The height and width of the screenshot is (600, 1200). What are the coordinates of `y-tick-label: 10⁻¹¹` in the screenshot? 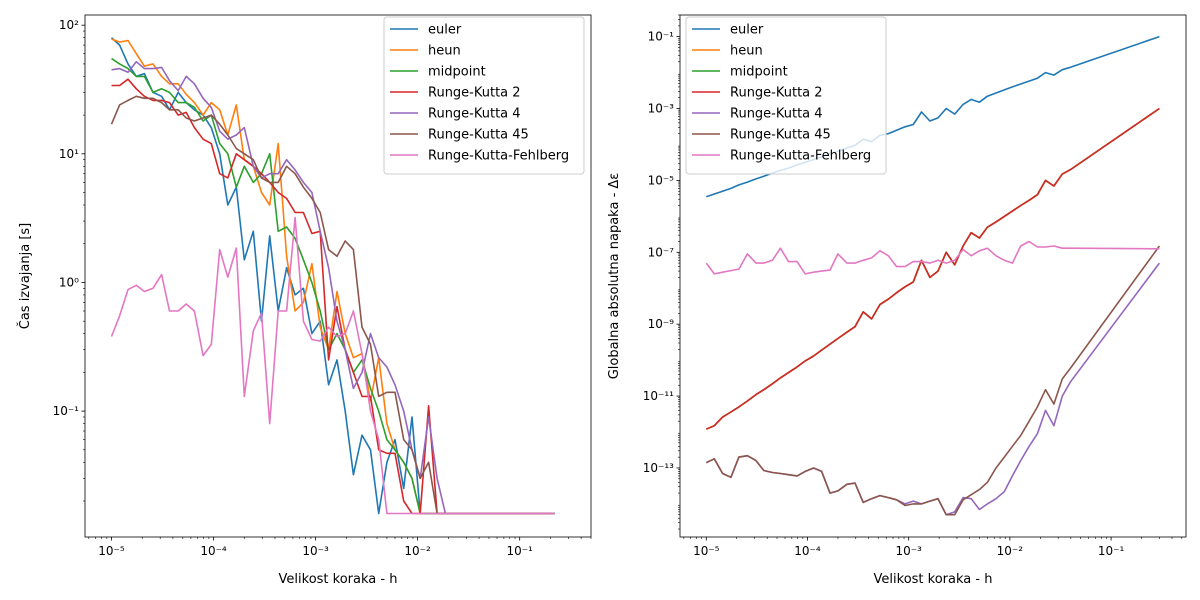 It's located at (658, 396).